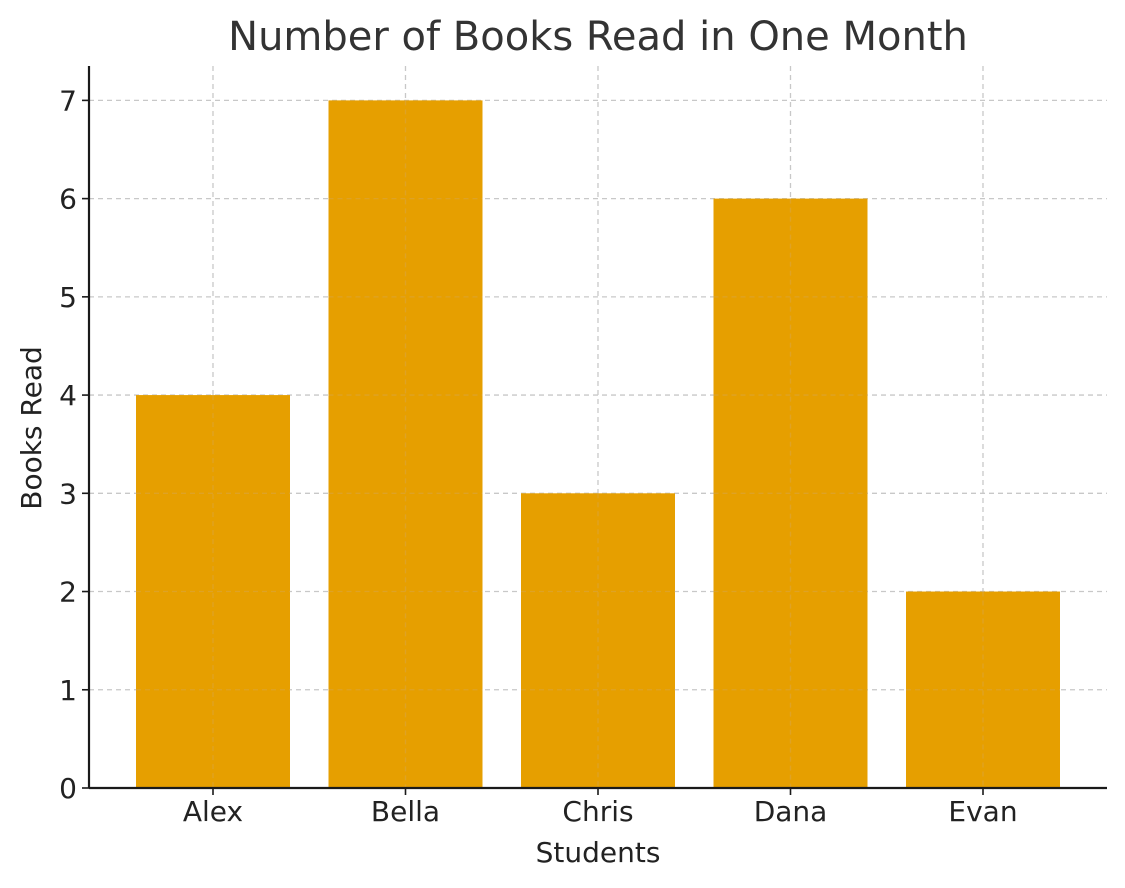 This screenshot has width=1125, height=888. What do you see at coordinates (31, 428) in the screenshot?
I see `y-axis-label: Books Read` at bounding box center [31, 428].